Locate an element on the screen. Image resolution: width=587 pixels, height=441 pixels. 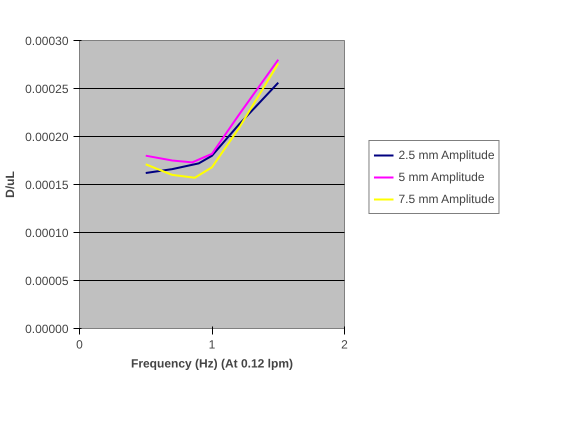
y-tick-label: 0.00005 is located at coordinates (47, 281).